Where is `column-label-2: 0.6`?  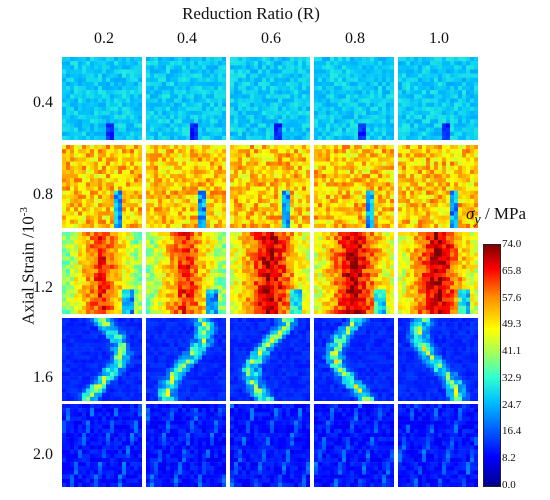 column-label-2: 0.6 is located at coordinates (271, 38).